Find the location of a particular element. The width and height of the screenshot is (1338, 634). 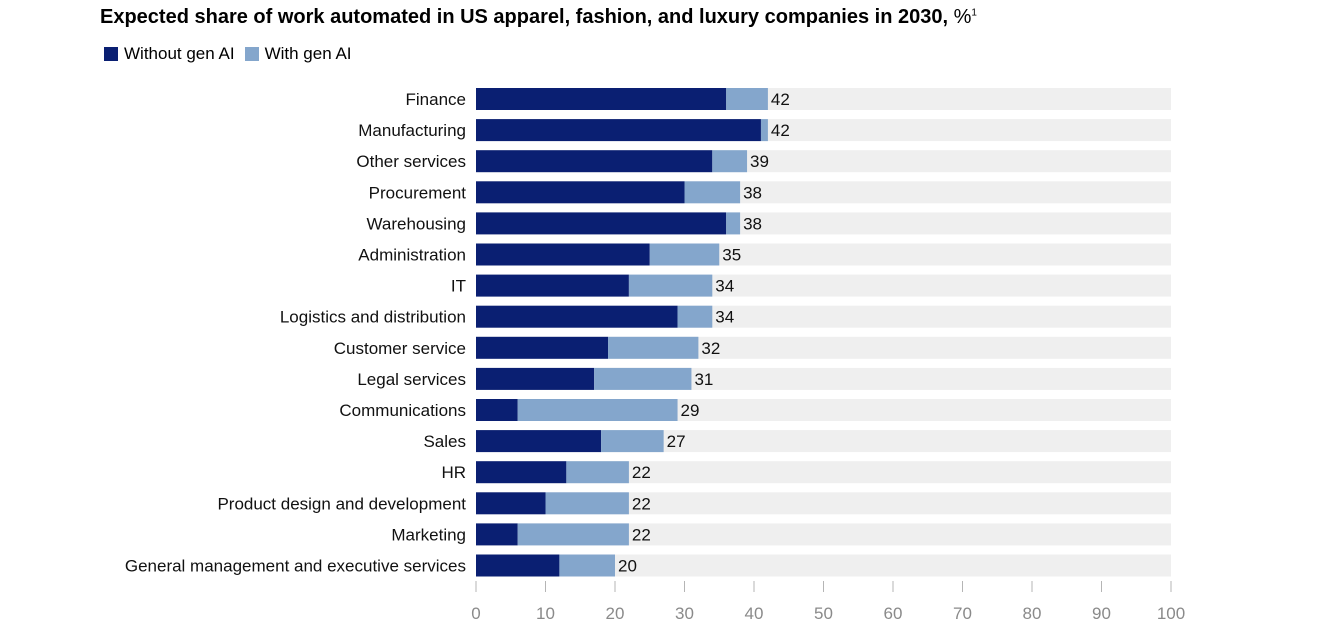

bar-without-gen-ai-manufacturing is located at coordinates (618, 130).